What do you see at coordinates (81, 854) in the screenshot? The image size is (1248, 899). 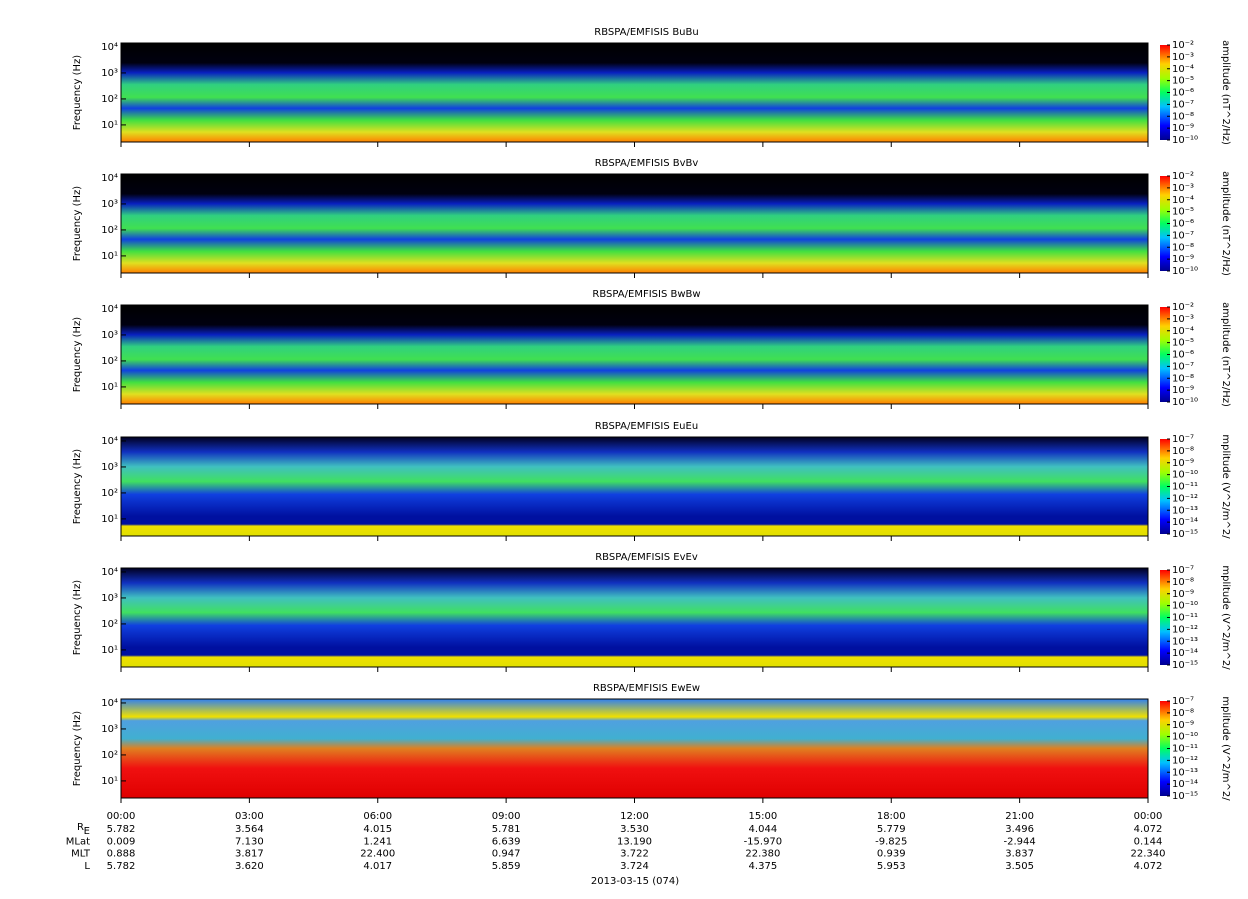 I see `ephemeris-name: MLT` at bounding box center [81, 854].